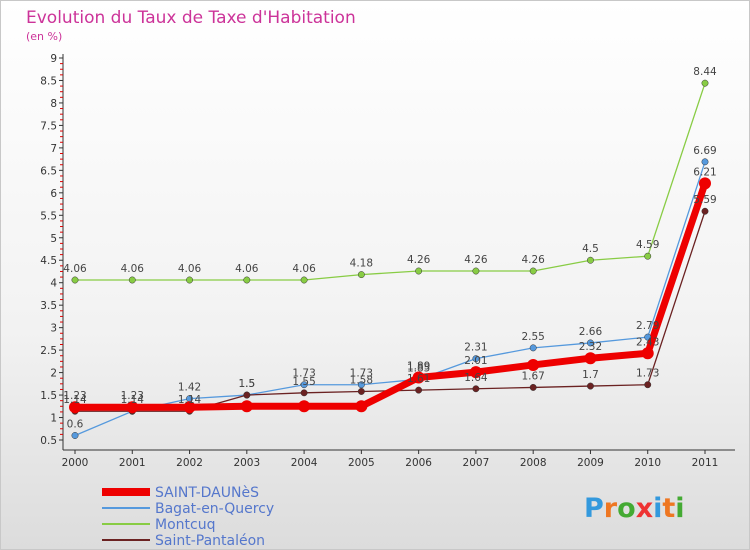 Image resolution: width=750 pixels, height=550 pixels. Describe the element at coordinates (304, 463) in the screenshot. I see `x-tick-label: 2004` at that location.